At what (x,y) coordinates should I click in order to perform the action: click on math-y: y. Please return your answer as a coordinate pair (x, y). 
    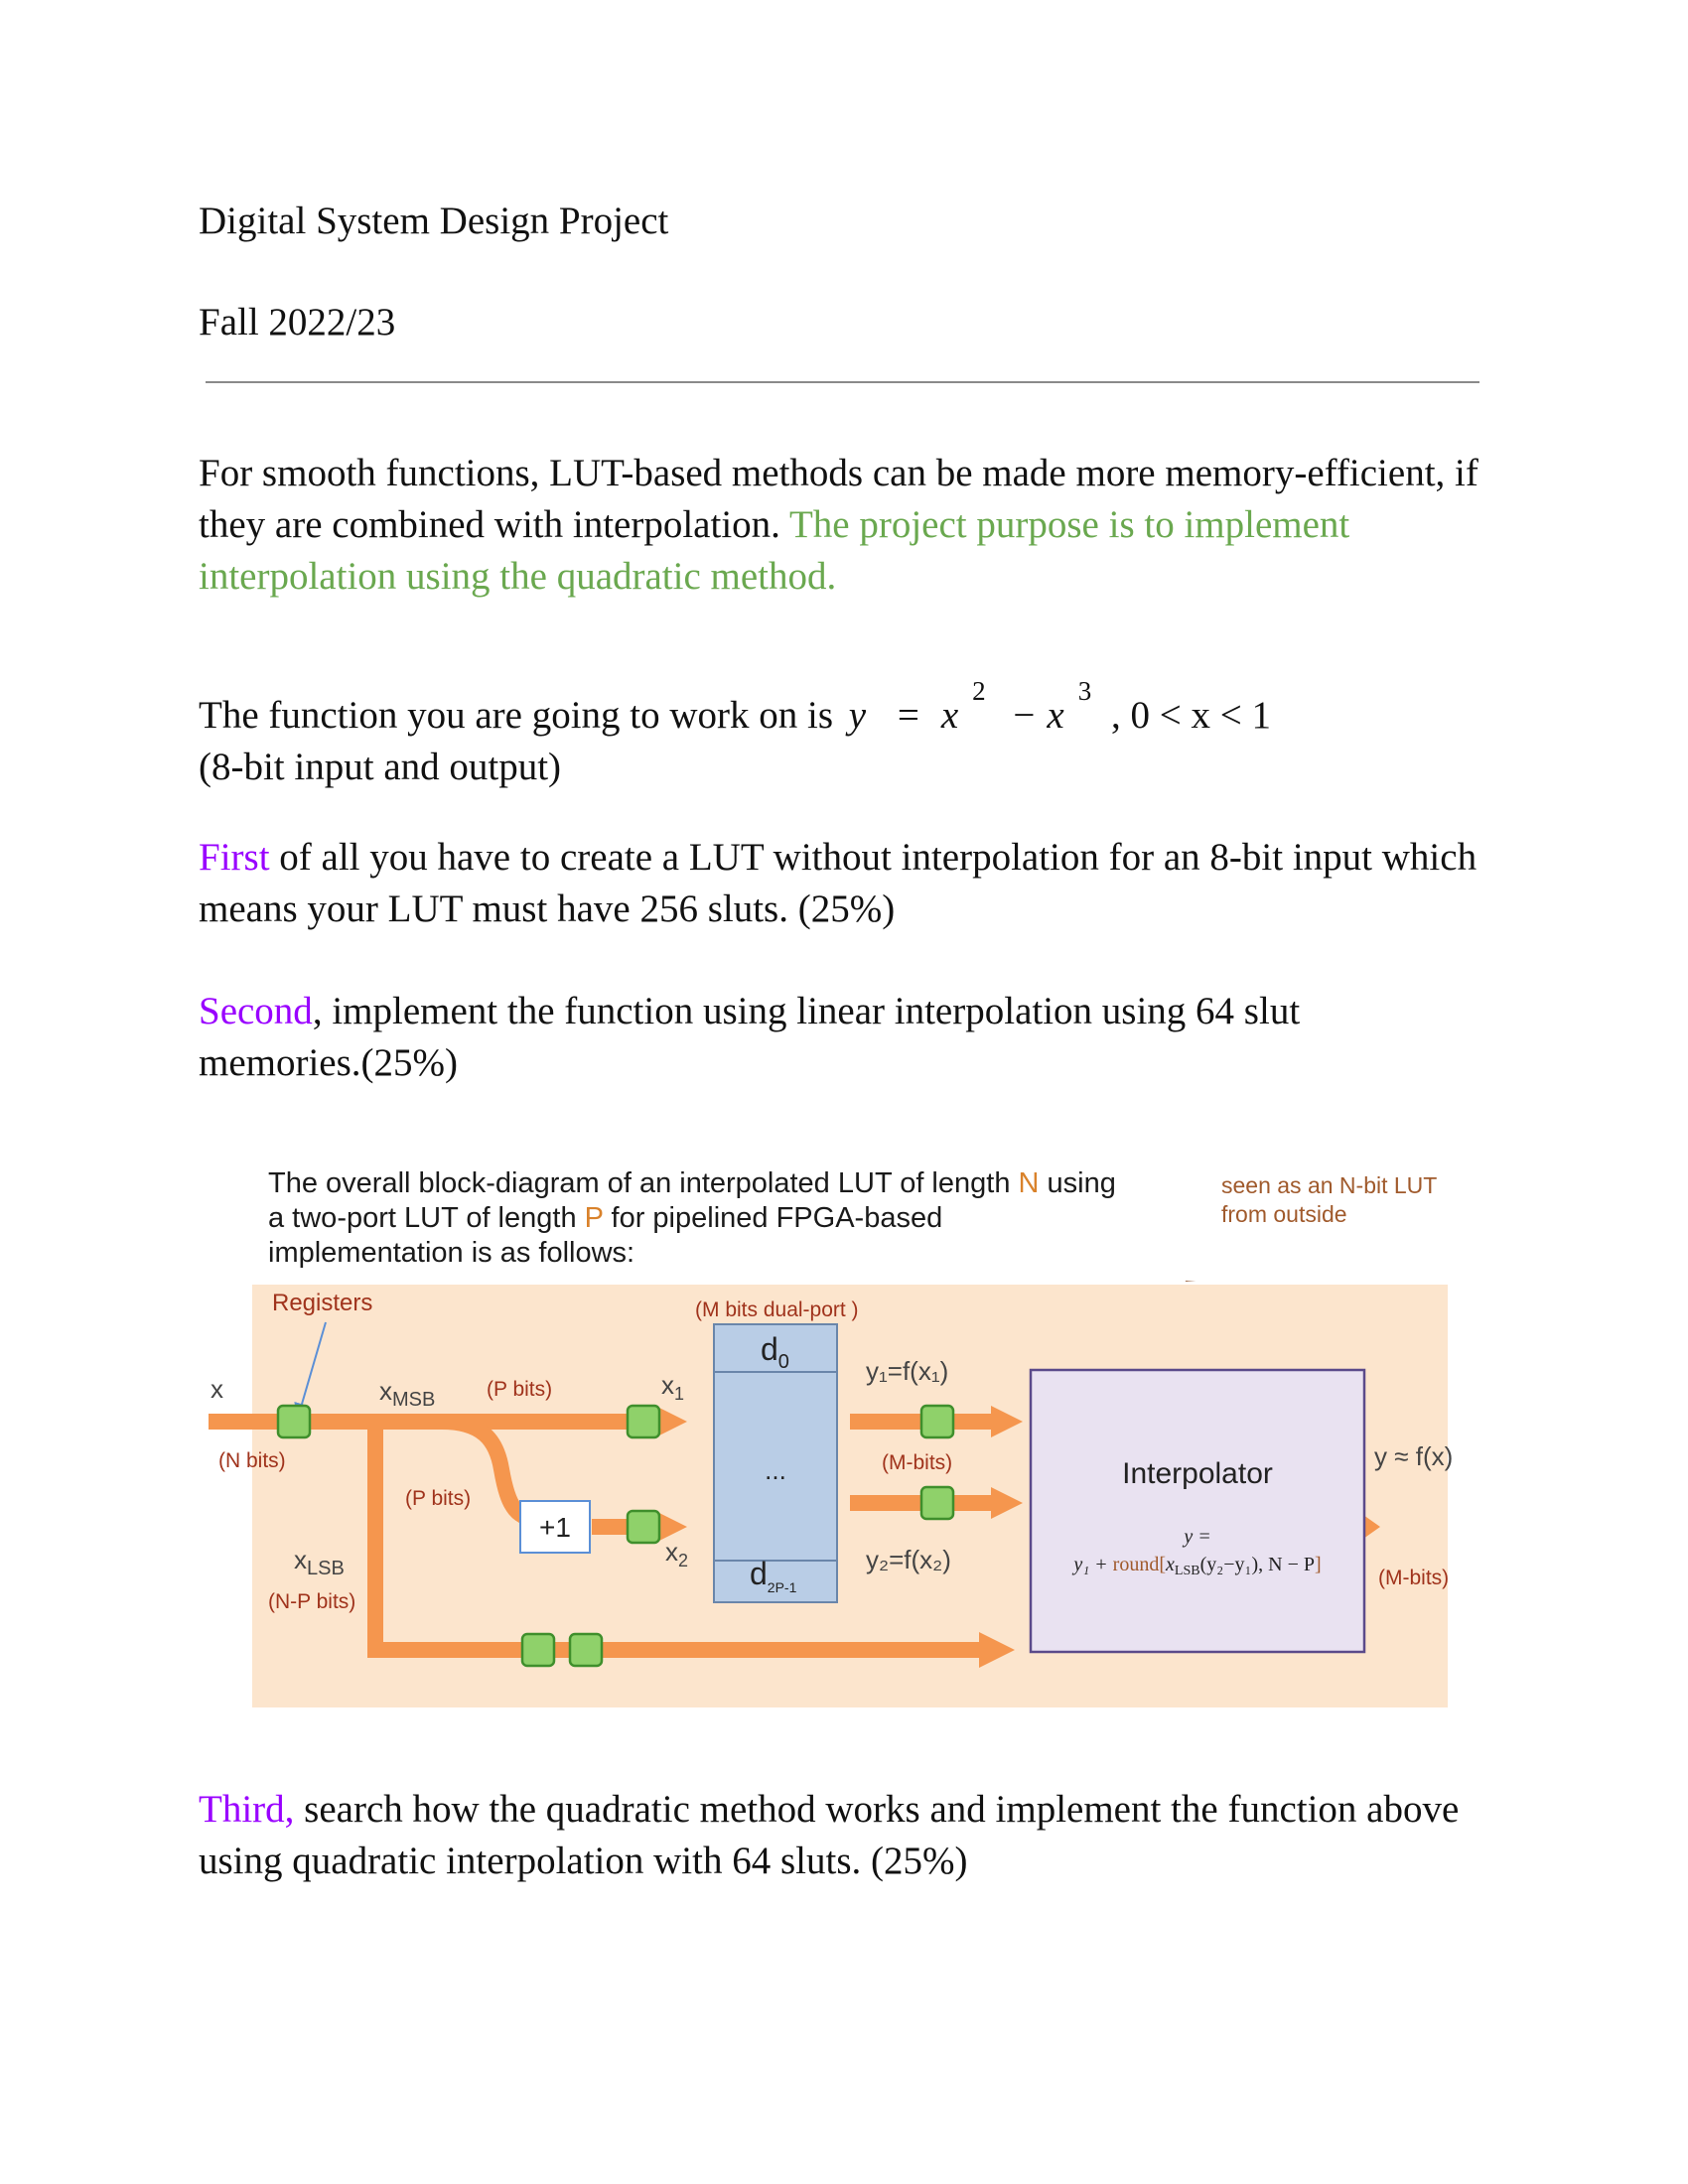
    Looking at the image, I should click on (857, 715).